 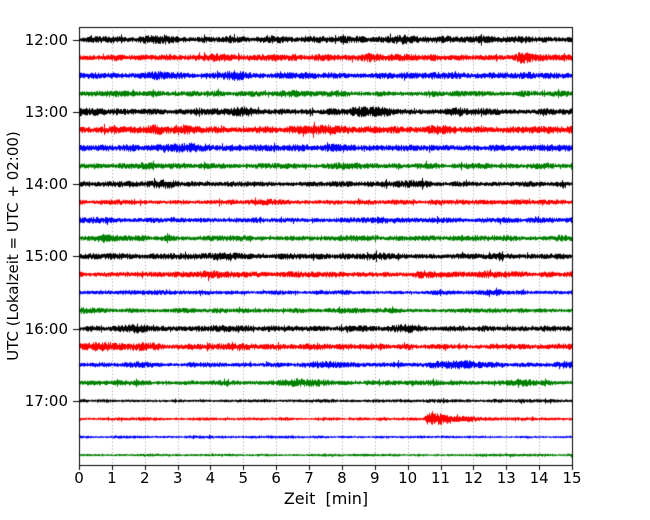 What do you see at coordinates (243, 478) in the screenshot?
I see `x-tick-label: 5` at bounding box center [243, 478].